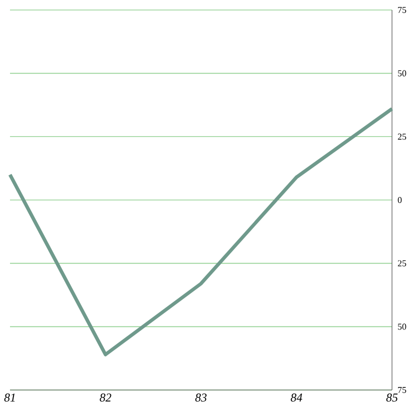 Image resolution: width=417 pixels, height=416 pixels. I want to click on y-tick-label: 0, so click(400, 200).